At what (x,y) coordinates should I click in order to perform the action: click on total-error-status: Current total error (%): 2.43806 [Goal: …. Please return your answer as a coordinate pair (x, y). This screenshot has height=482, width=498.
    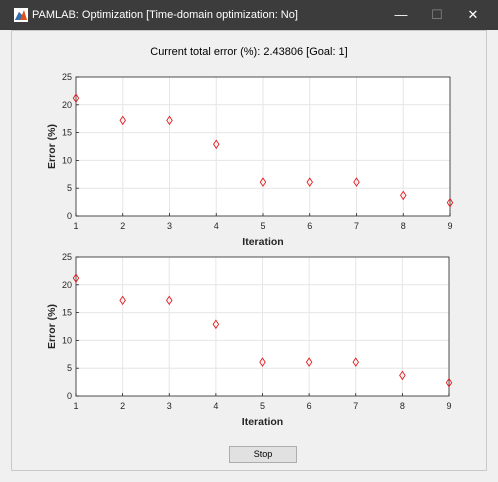
    Looking at the image, I should click on (249, 52).